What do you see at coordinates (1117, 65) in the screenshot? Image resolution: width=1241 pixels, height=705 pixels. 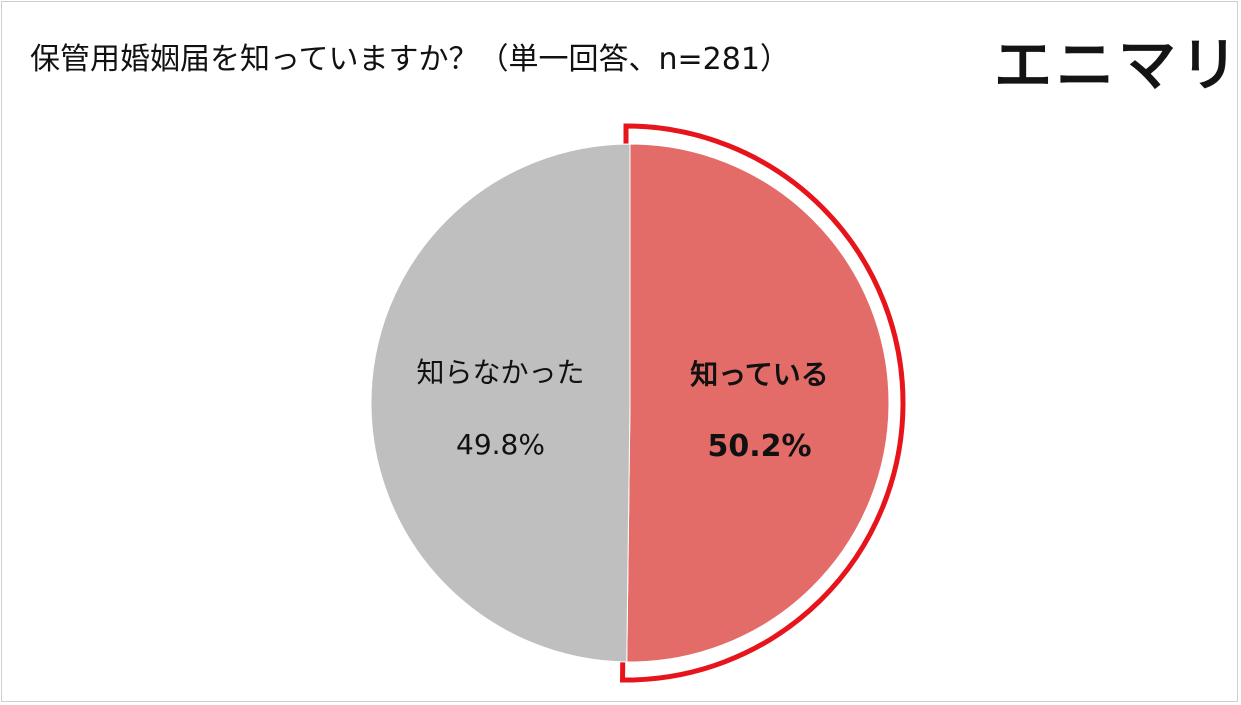 I see `brand-logo: エニマリ` at bounding box center [1117, 65].